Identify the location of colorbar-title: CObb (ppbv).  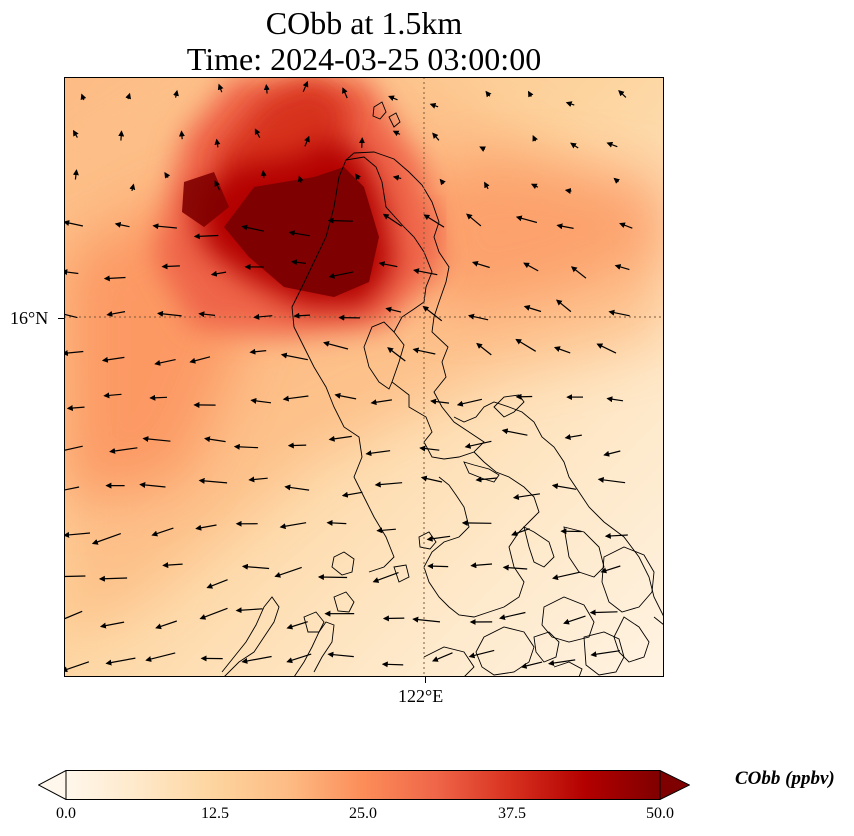
(785, 778).